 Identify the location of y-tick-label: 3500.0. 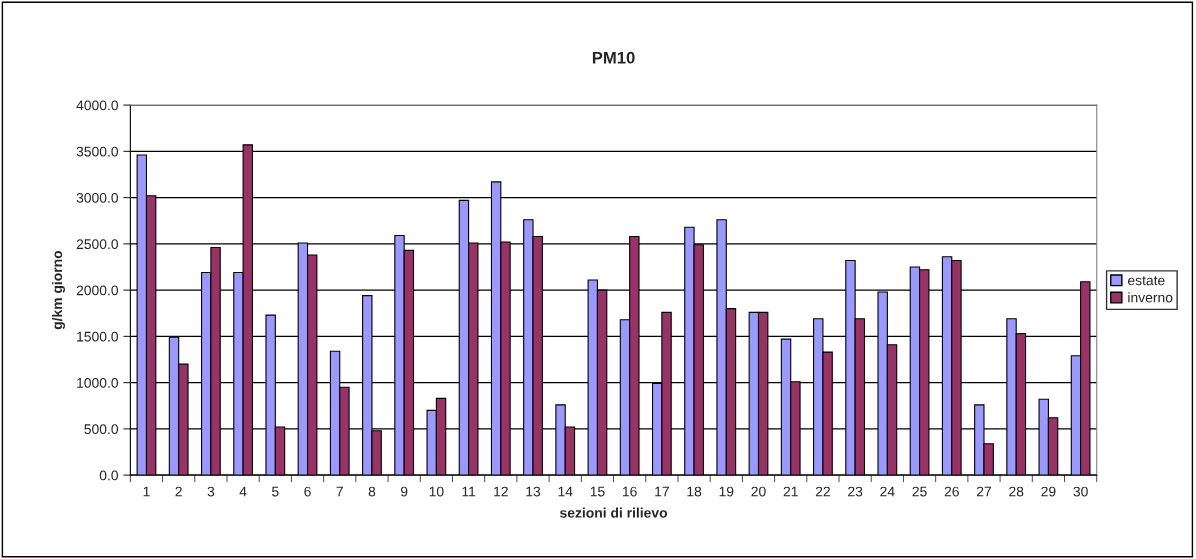
(97, 151).